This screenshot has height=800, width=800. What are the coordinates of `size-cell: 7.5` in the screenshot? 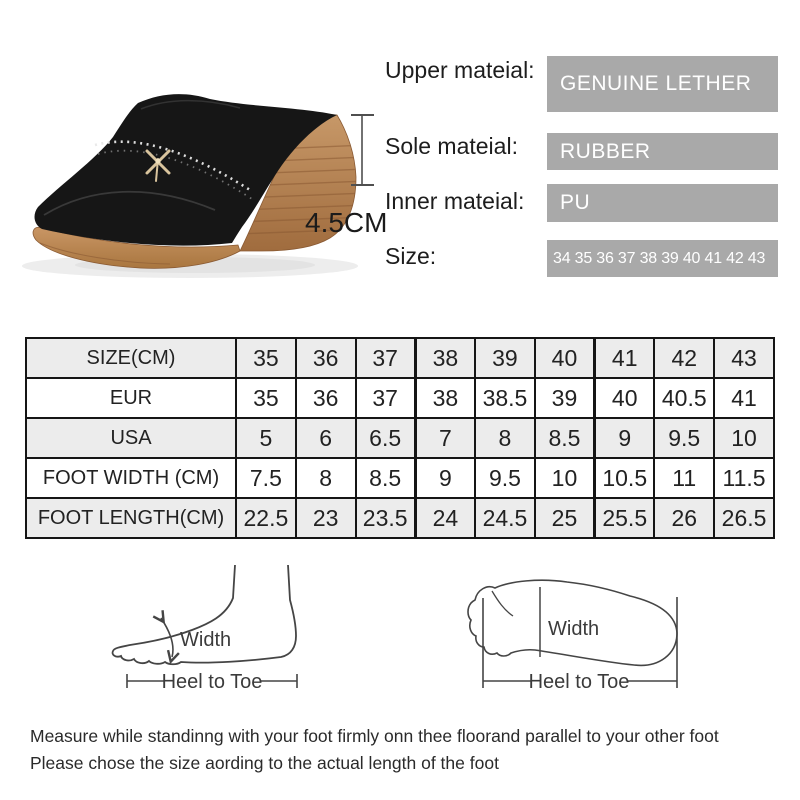 It's located at (266, 478).